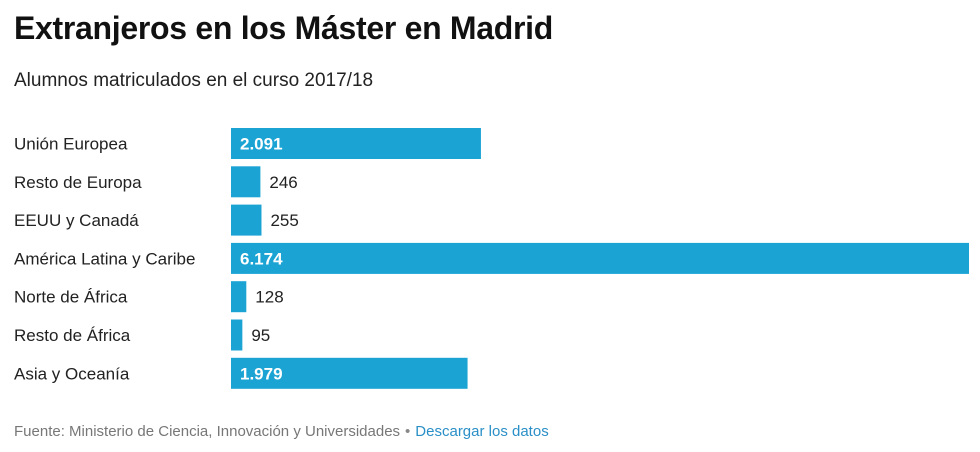 This screenshot has width=980, height=452. What do you see at coordinates (261, 258) in the screenshot?
I see `value-label: 6.174` at bounding box center [261, 258].